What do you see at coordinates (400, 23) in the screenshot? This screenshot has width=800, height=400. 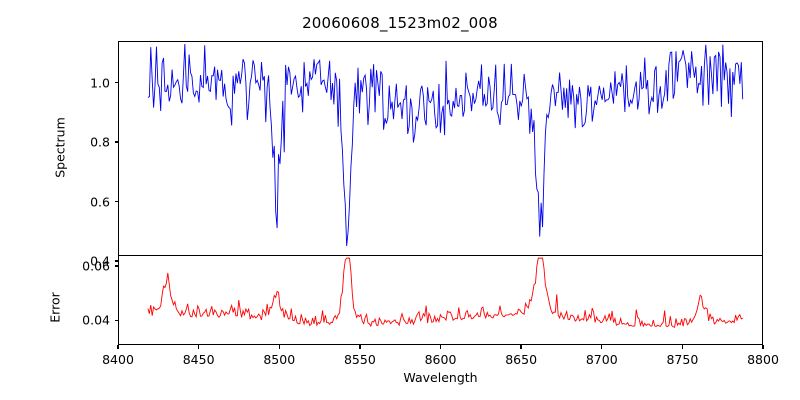 I see `chart-title: 20060608_1523m02_008` at bounding box center [400, 23].